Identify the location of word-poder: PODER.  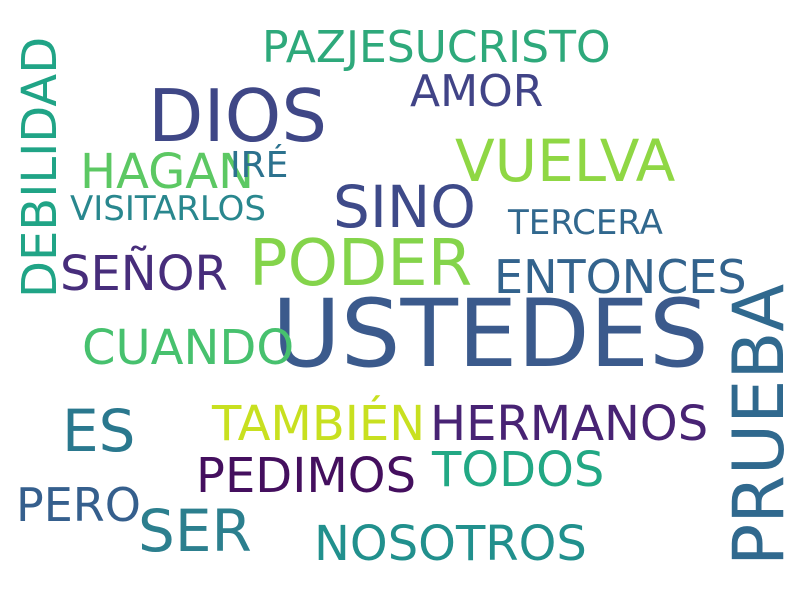
(361, 264).